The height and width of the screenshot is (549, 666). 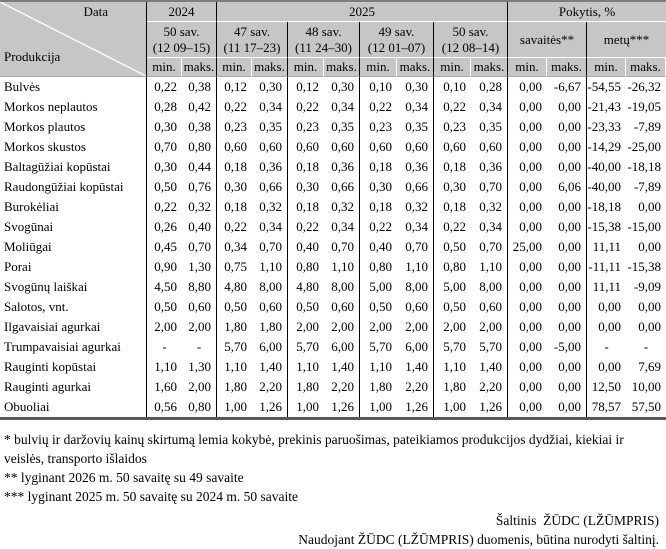 I want to click on week-dates: (12 09–15), so click(x=181, y=47).